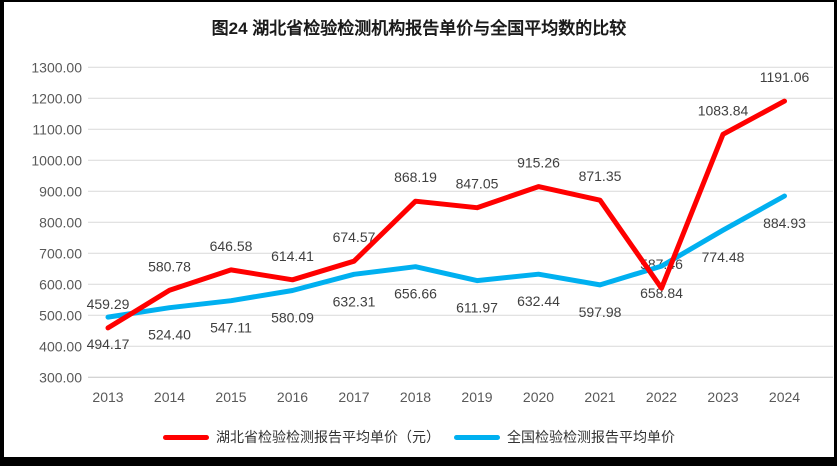 Image resolution: width=837 pixels, height=466 pixels. Describe the element at coordinates (599, 397) in the screenshot. I see `x-axis-tick-label: 2021` at that location.